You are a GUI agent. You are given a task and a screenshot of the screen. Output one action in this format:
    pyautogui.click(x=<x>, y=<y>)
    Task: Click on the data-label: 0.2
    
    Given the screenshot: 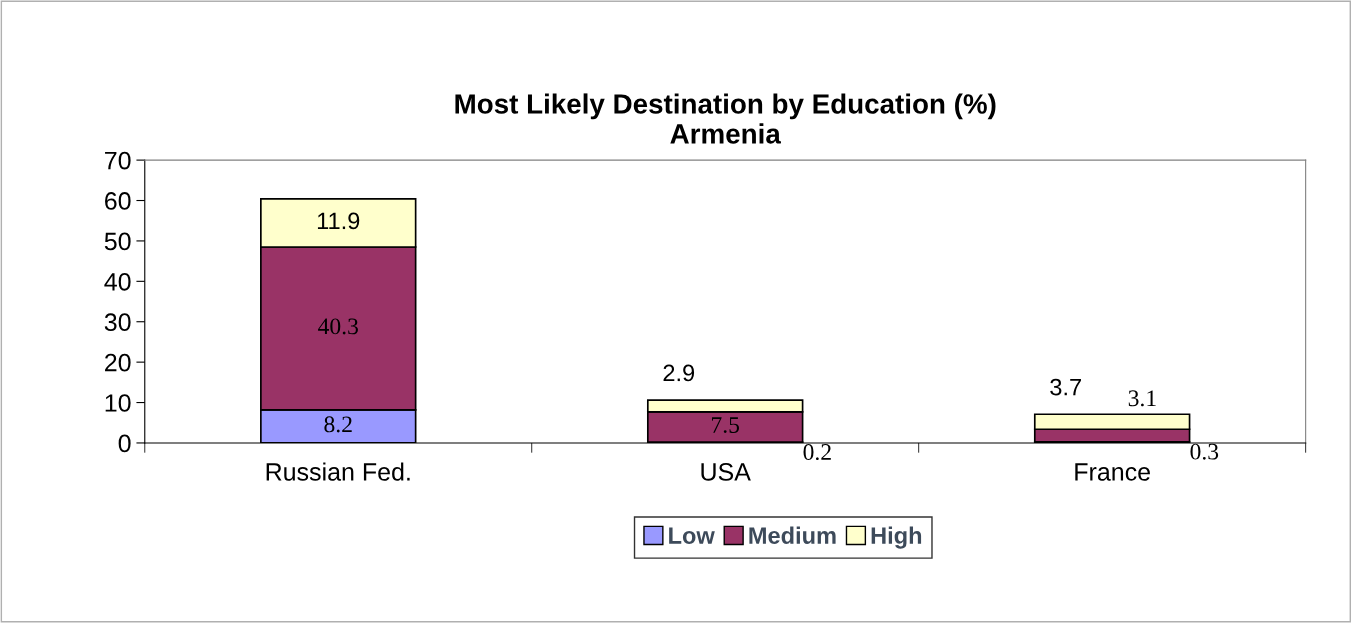 What is the action you would take?
    pyautogui.click(x=817, y=452)
    